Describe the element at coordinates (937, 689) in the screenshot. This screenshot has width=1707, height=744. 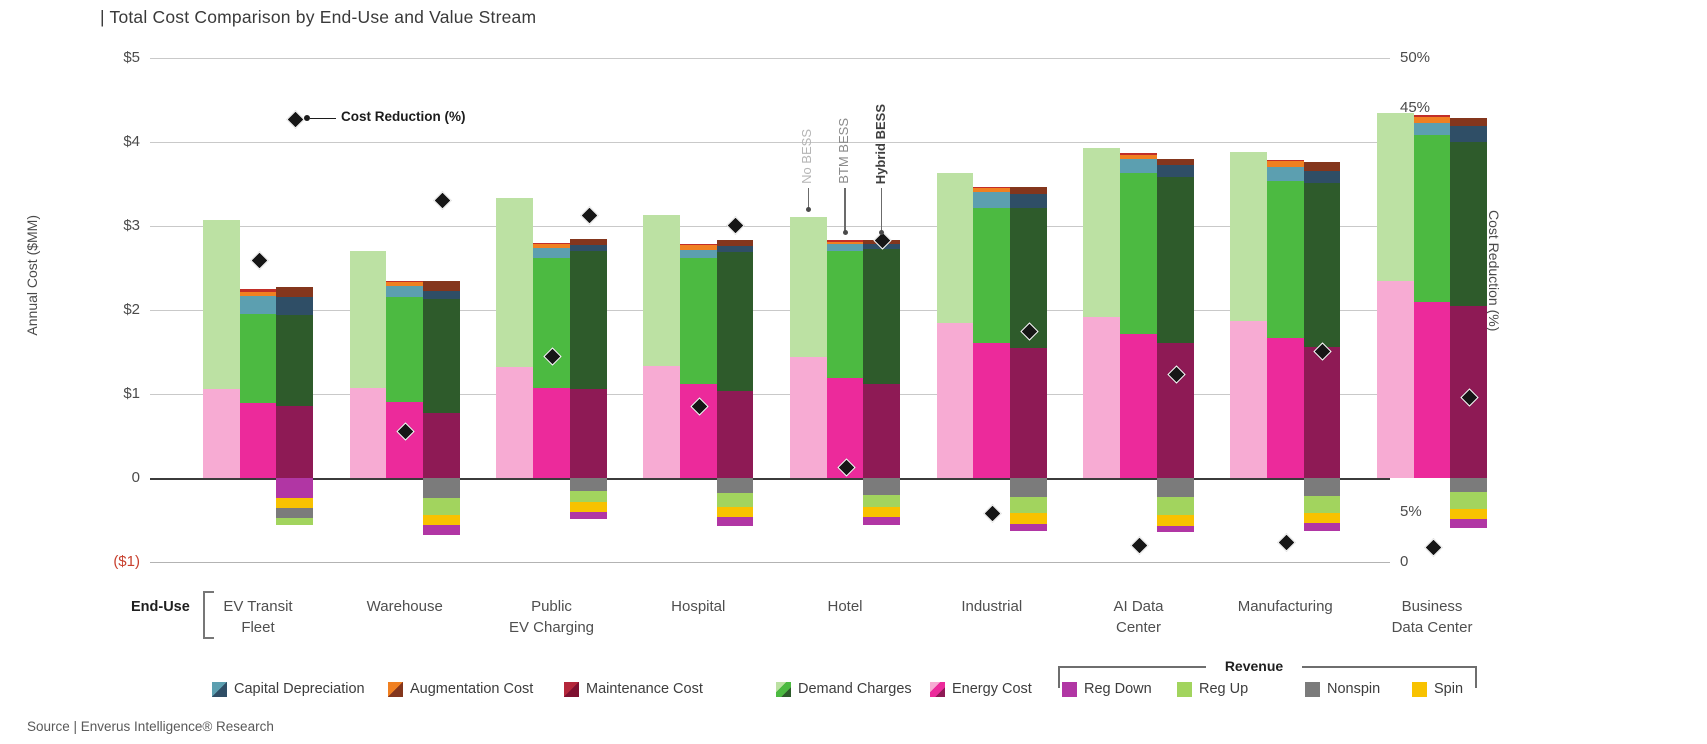
I see `legend-swatch-energy-cost` at that location.